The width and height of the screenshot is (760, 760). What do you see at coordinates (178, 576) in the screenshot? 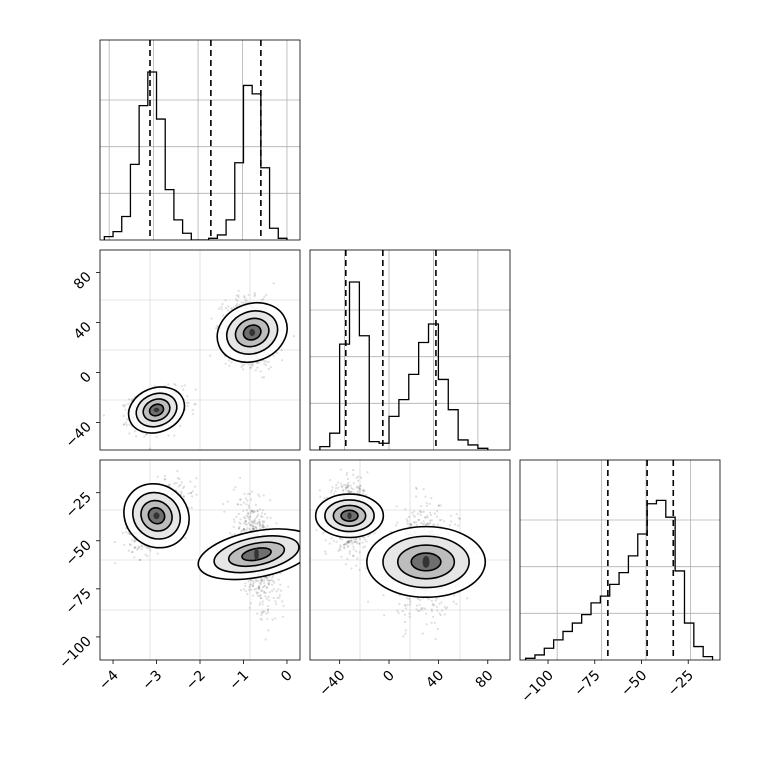
I see `density-panel-3: −100 −75 −50 −25 −4 −3 −2 −1 0` at bounding box center [178, 576].